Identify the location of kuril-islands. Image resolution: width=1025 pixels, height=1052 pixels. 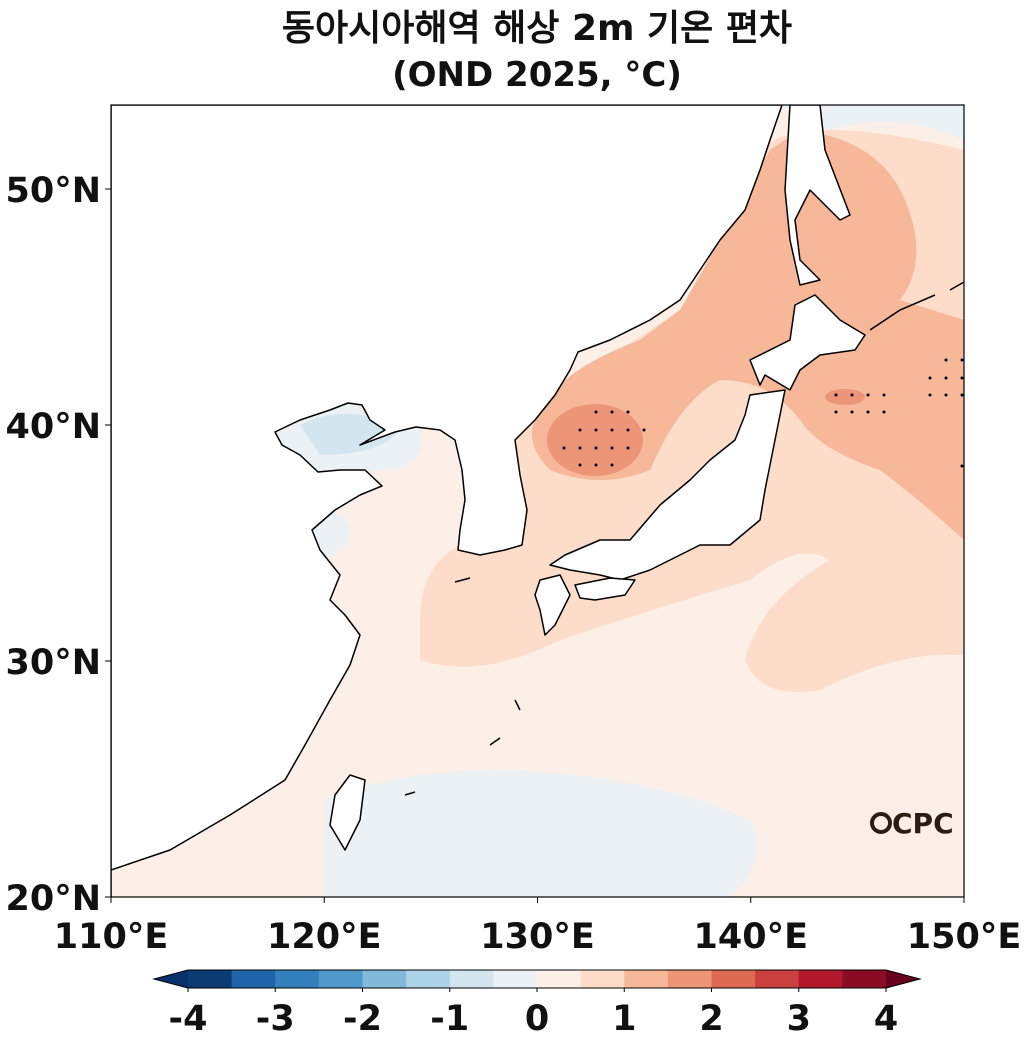
(916, 306).